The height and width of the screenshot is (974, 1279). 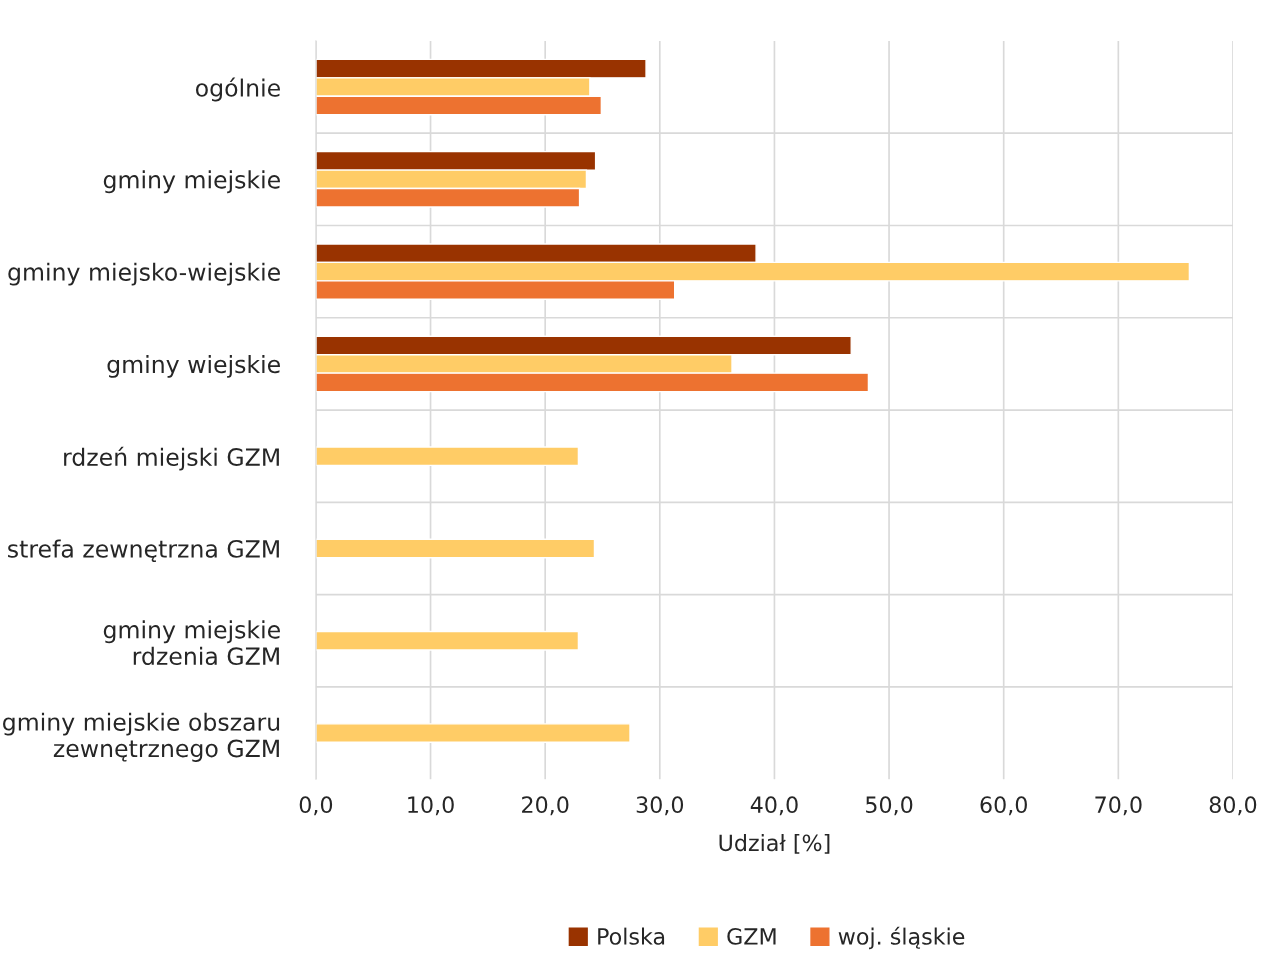 What do you see at coordinates (316, 806) in the screenshot?
I see `x-tick-label: 0,0` at bounding box center [316, 806].